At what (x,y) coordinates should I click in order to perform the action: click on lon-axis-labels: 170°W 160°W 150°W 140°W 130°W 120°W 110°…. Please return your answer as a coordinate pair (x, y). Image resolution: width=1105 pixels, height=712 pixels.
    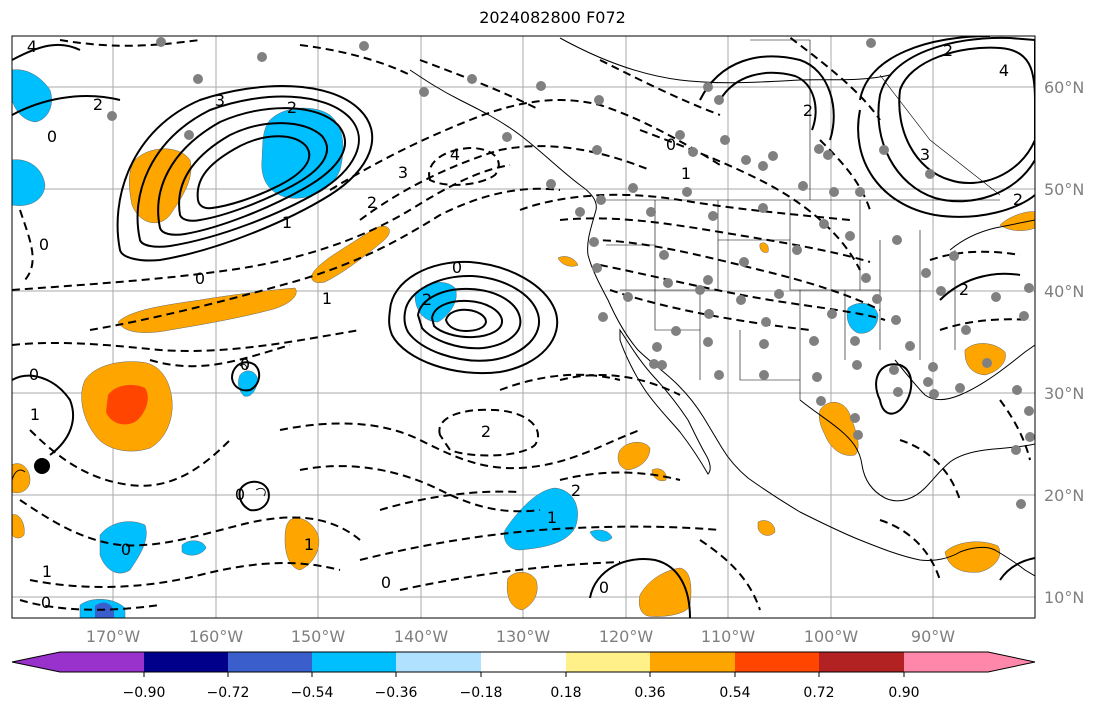
    Looking at the image, I should click on (520, 636).